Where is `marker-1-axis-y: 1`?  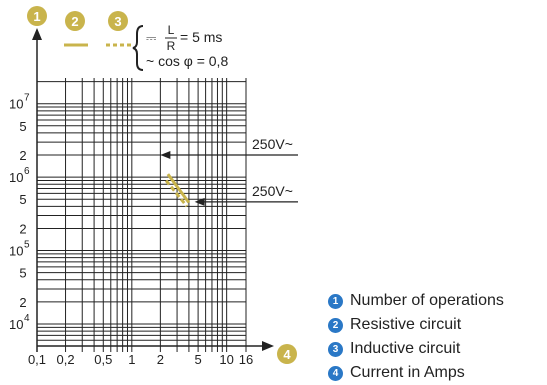
marker-1-axis-y: 1 is located at coordinates (37, 16).